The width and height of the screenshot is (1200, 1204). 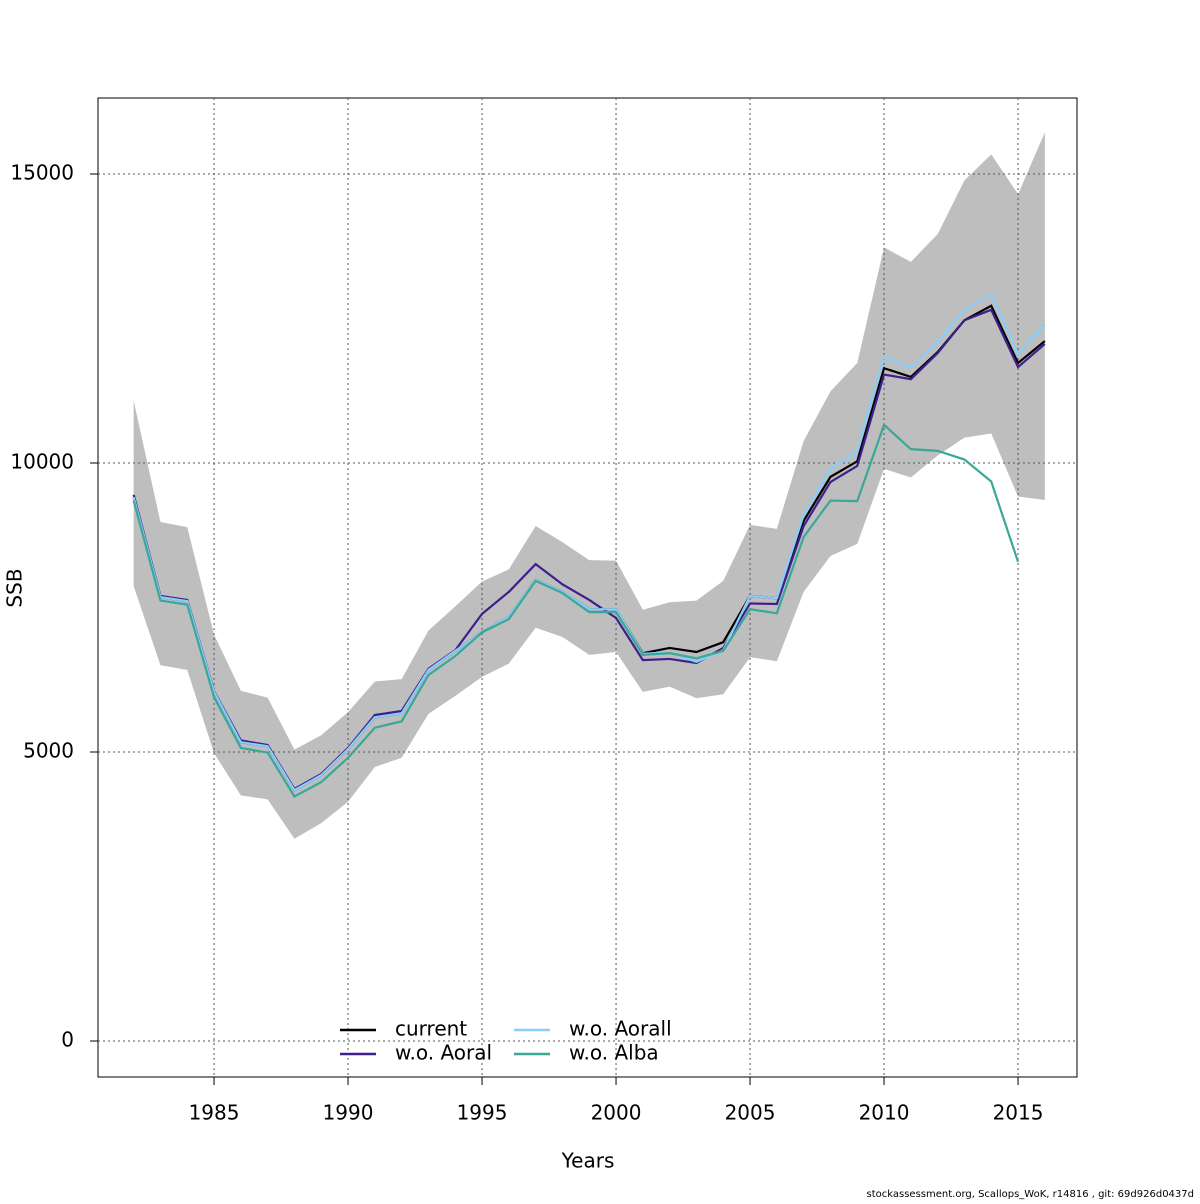 What do you see at coordinates (482, 1113) in the screenshot?
I see `x-tick-label: 1995` at bounding box center [482, 1113].